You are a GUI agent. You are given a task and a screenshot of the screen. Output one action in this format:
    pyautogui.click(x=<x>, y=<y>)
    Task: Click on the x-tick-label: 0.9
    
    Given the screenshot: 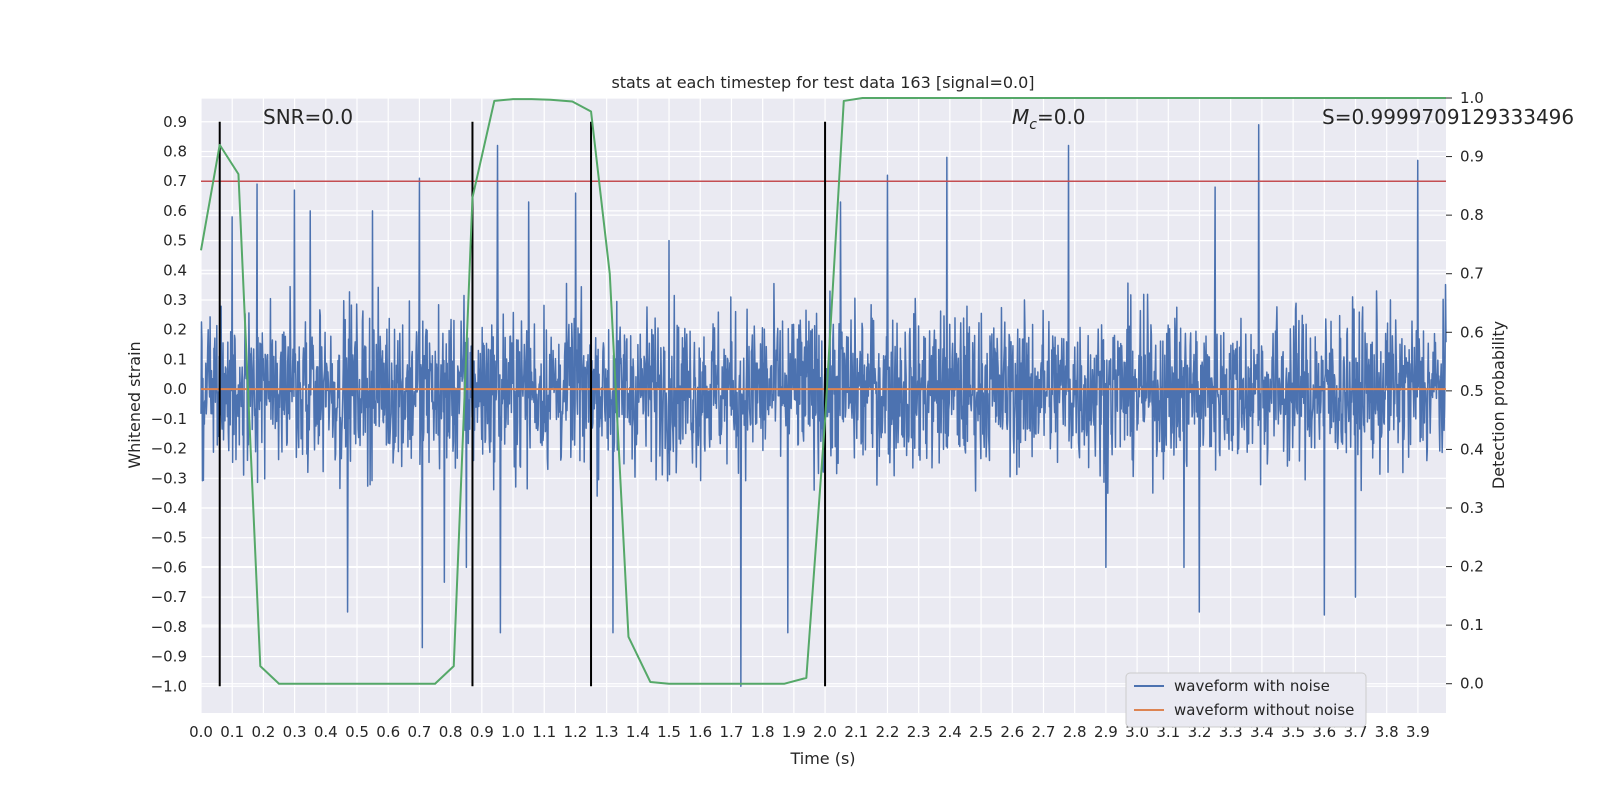 What is the action you would take?
    pyautogui.click(x=482, y=732)
    